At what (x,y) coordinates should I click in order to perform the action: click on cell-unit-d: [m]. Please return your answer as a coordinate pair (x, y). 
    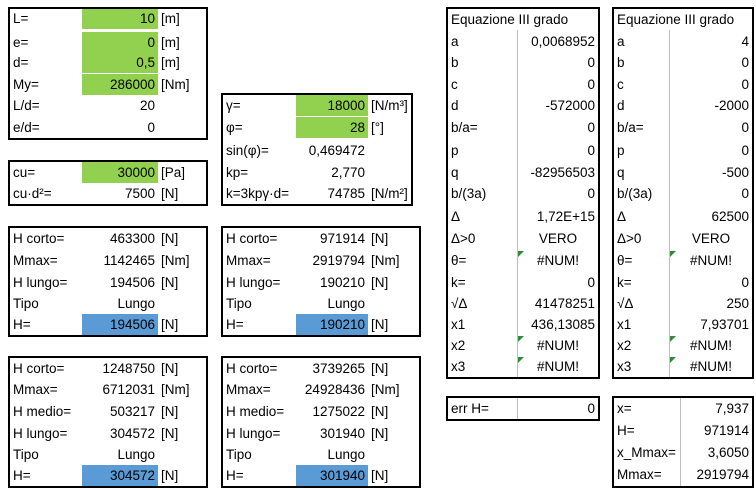
    Looking at the image, I should click on (170, 62).